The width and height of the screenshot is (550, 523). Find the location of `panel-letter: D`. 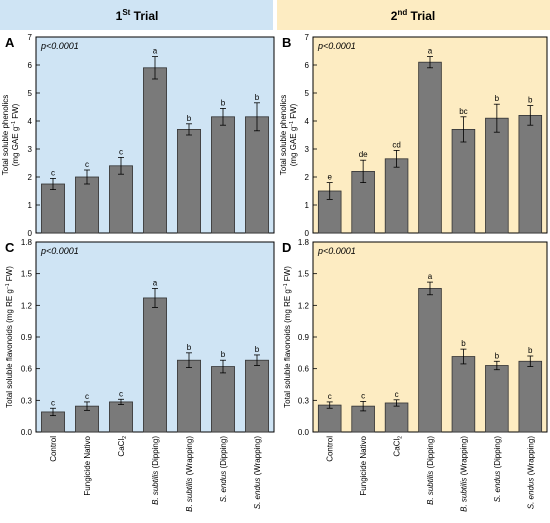

panel-letter: D is located at coordinates (286, 247).